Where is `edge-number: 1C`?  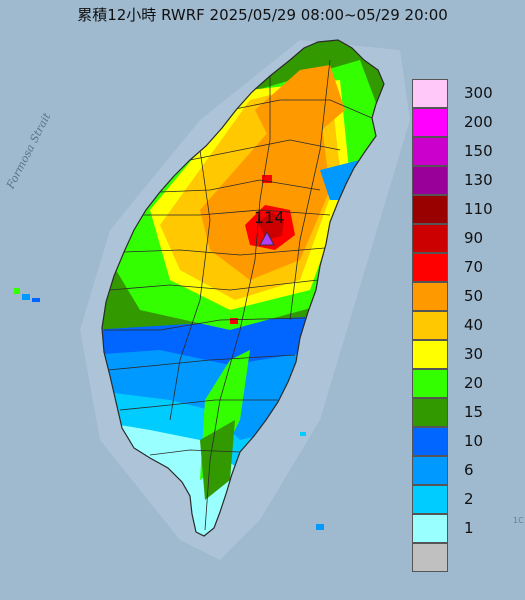 edge-number: 1C is located at coordinates (518, 520).